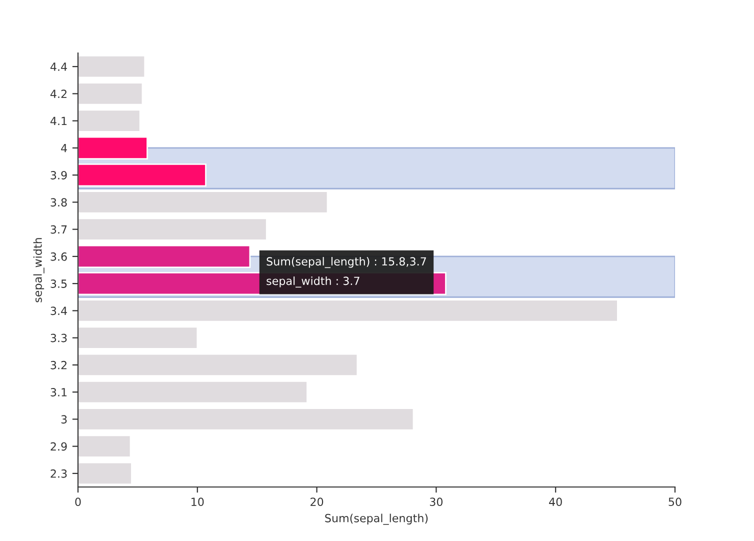  Describe the element at coordinates (58, 66) in the screenshot. I see `y-tick-label: 4.4` at that location.